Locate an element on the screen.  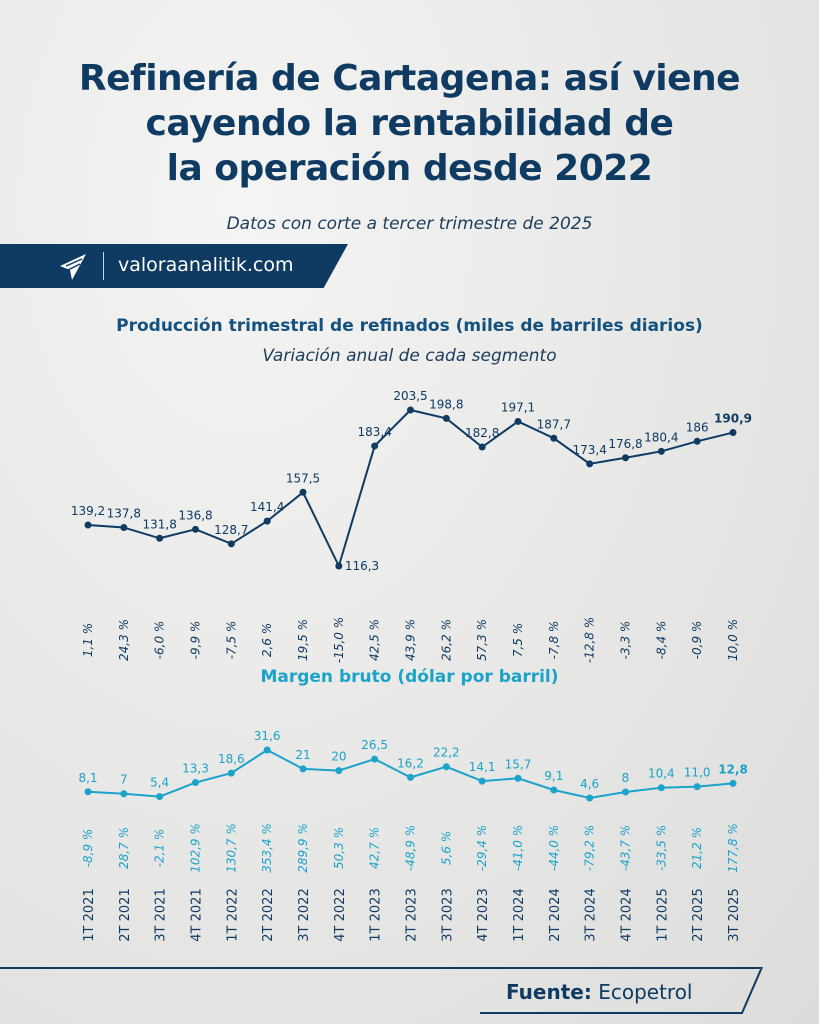
data-label: 182,8 is located at coordinates (482, 433).